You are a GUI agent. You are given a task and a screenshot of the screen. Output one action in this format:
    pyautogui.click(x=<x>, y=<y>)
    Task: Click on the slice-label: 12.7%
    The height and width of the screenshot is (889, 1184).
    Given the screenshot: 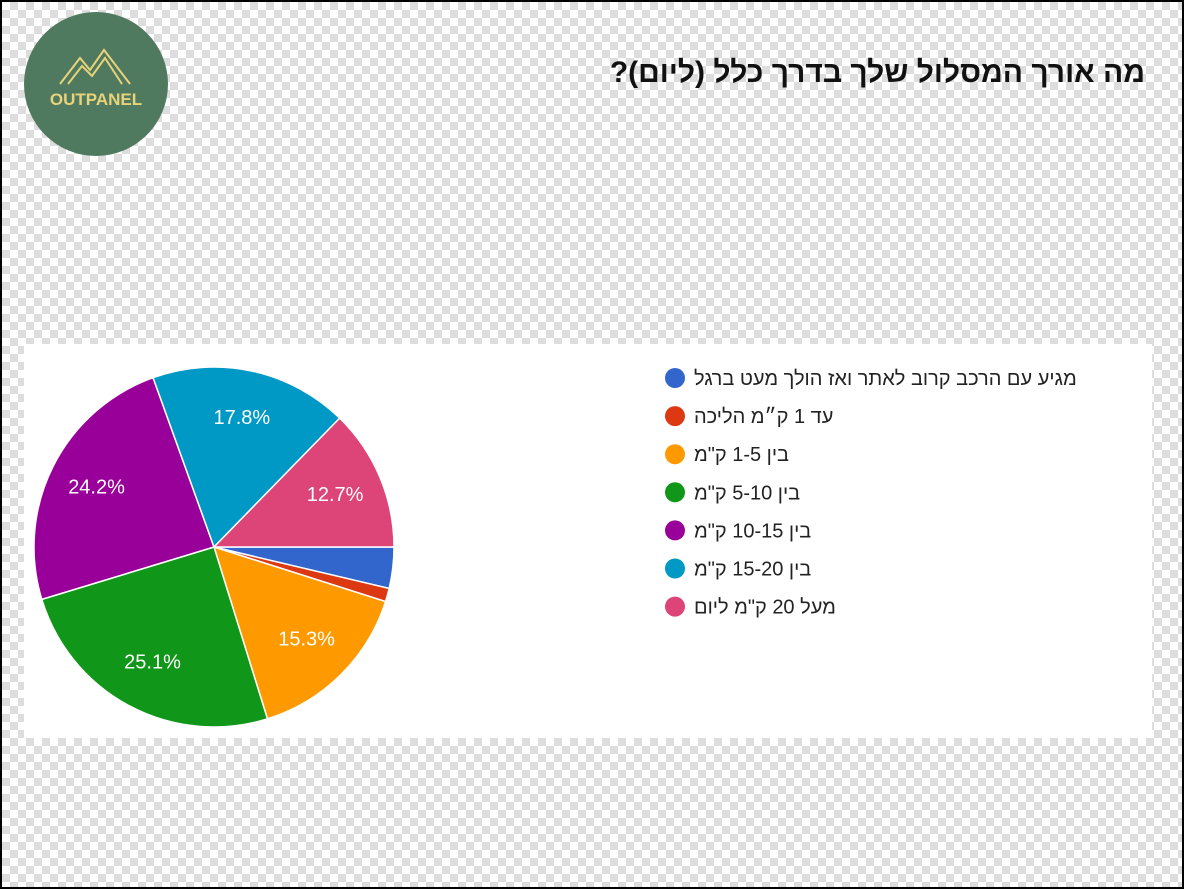 What is the action you would take?
    pyautogui.click(x=335, y=495)
    